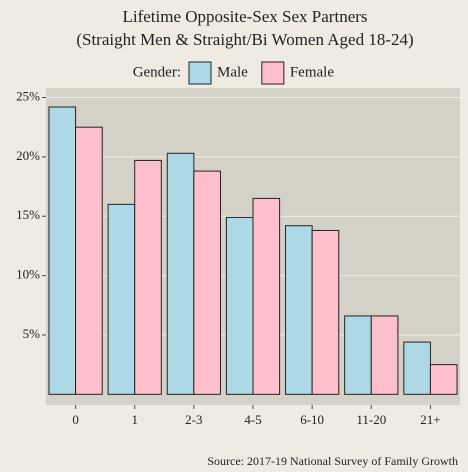 This screenshot has height=472, width=468. Describe the element at coordinates (371, 419) in the screenshot. I see `x-tick-label: 11-20` at that location.